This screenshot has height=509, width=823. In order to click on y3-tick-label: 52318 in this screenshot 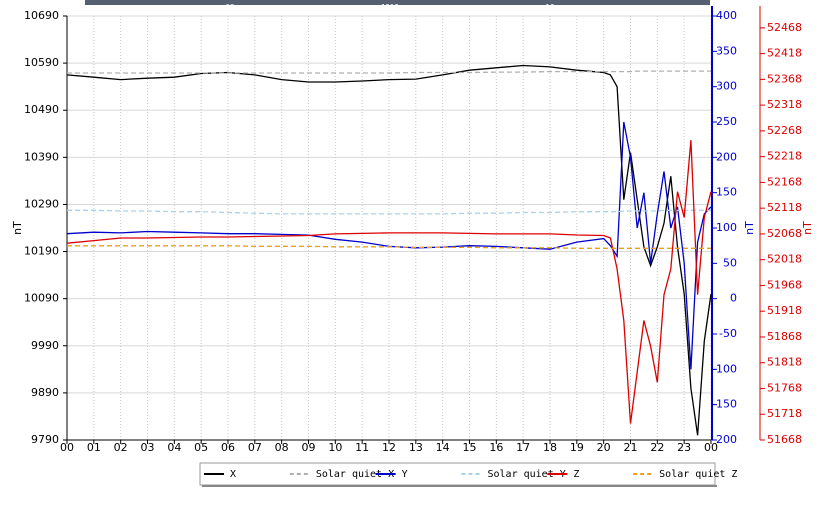, I will do `click(784, 104)`.